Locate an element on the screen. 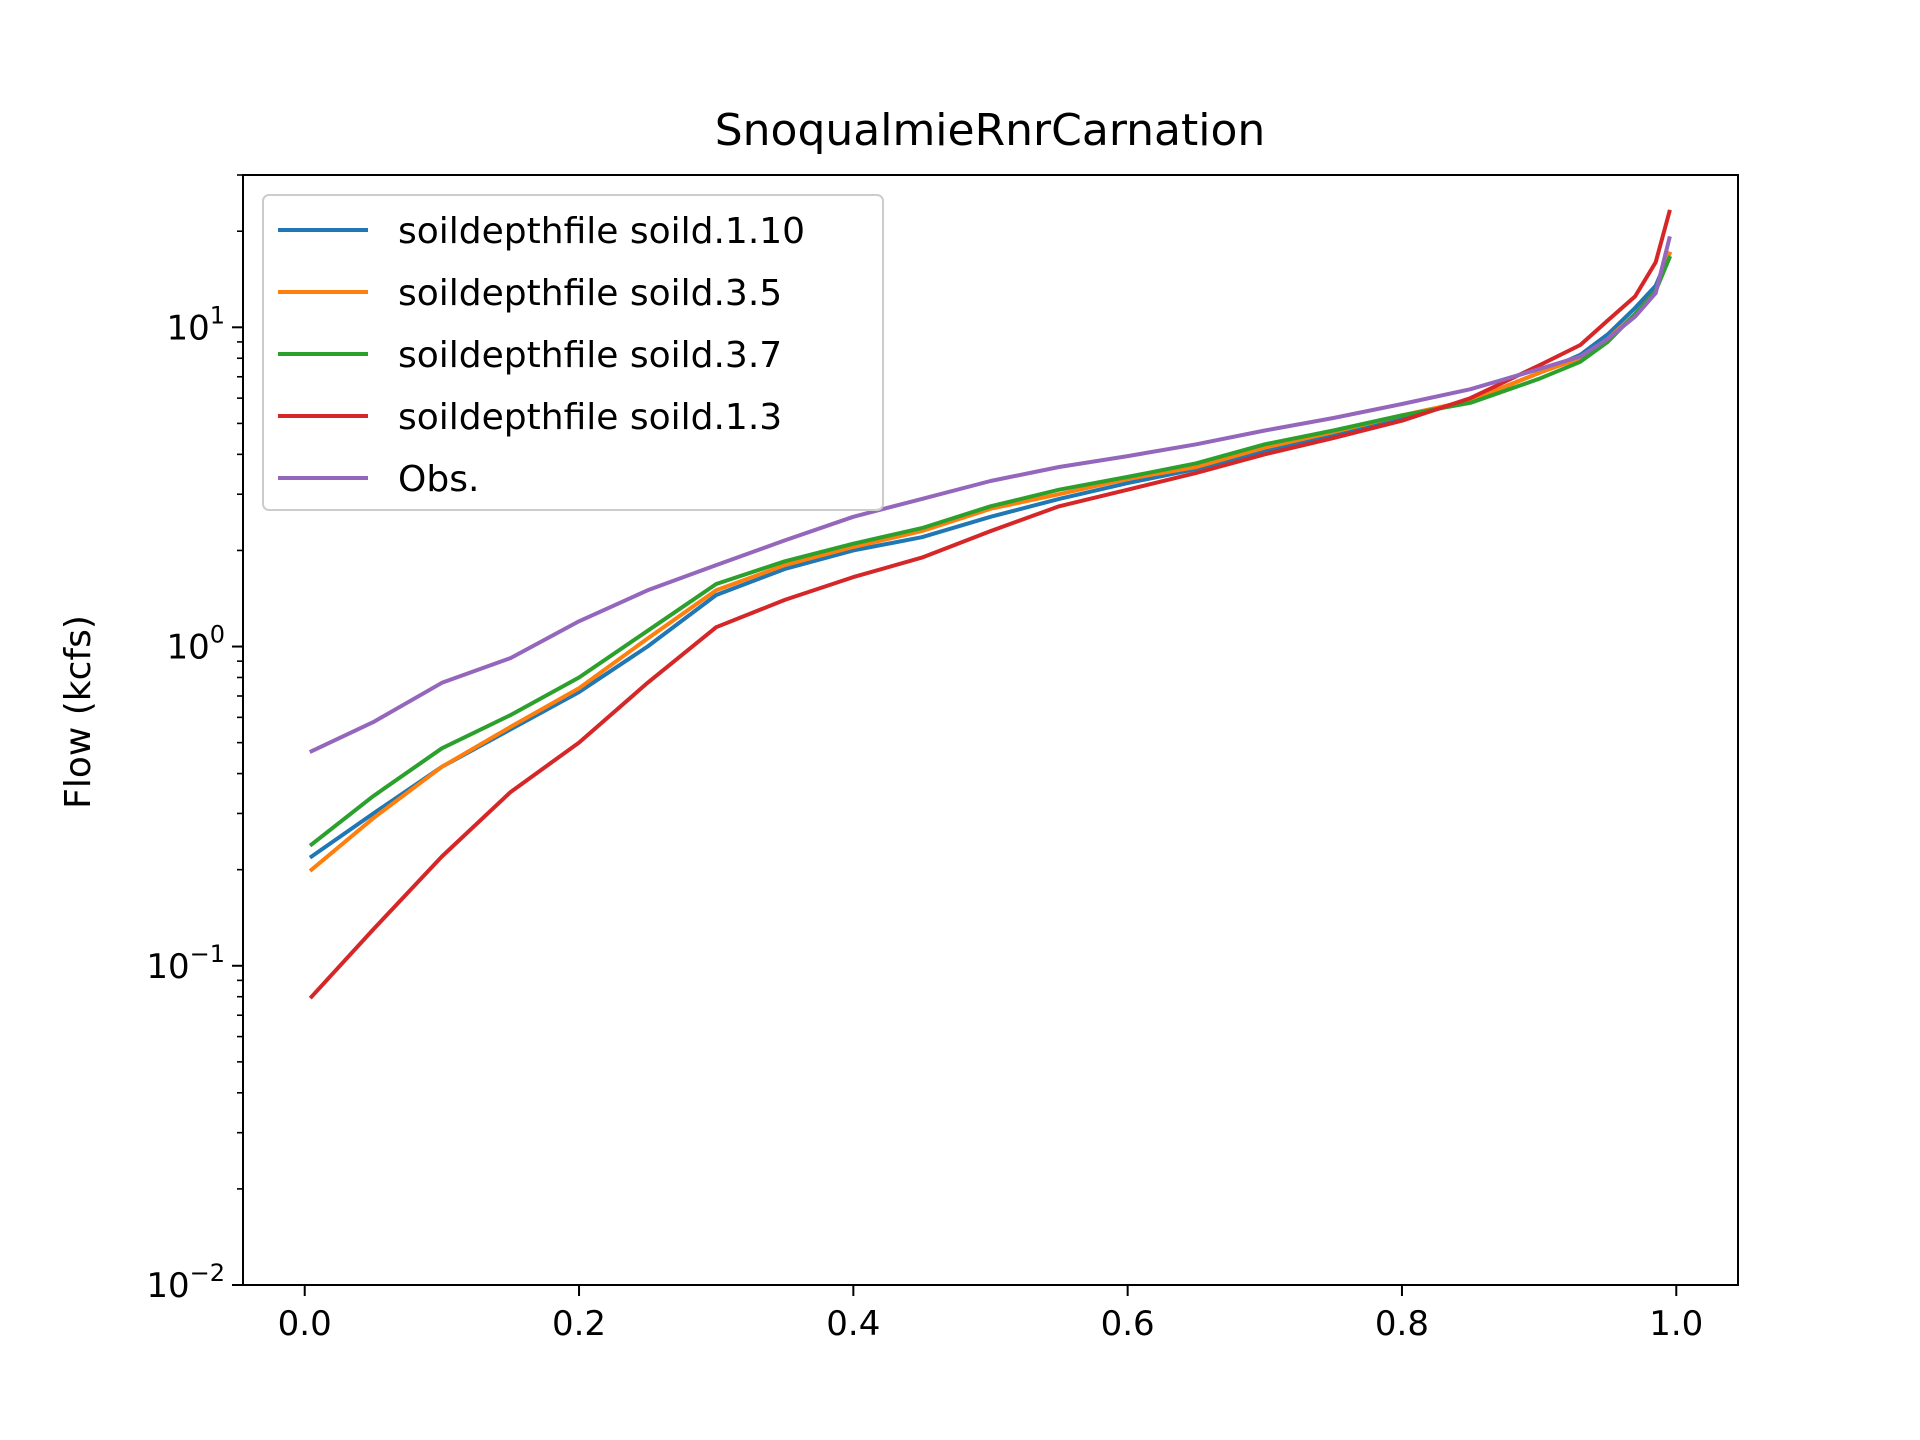 This screenshot has height=1440, width=1920. y-tick-label: 10⁻² is located at coordinates (185, 1282).